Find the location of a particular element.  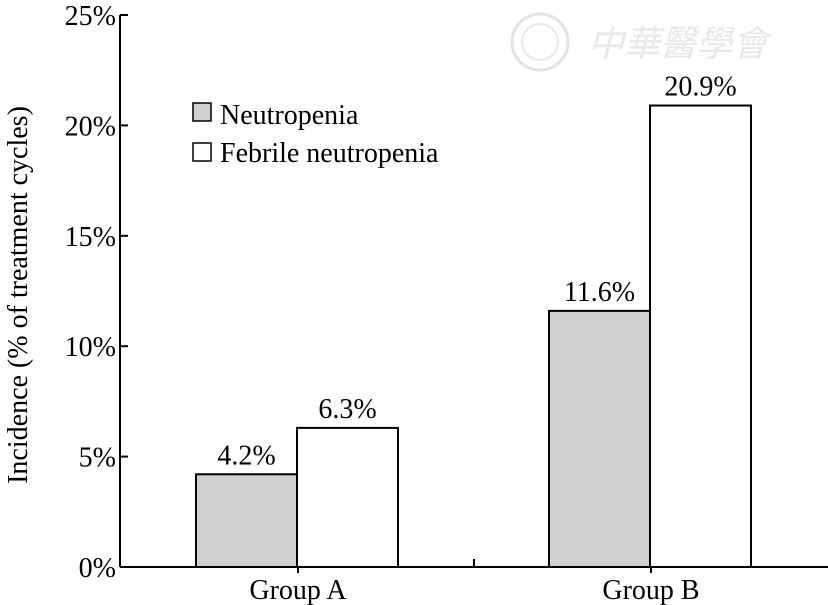

bar-neutropenia-group-b is located at coordinates (599, 438).